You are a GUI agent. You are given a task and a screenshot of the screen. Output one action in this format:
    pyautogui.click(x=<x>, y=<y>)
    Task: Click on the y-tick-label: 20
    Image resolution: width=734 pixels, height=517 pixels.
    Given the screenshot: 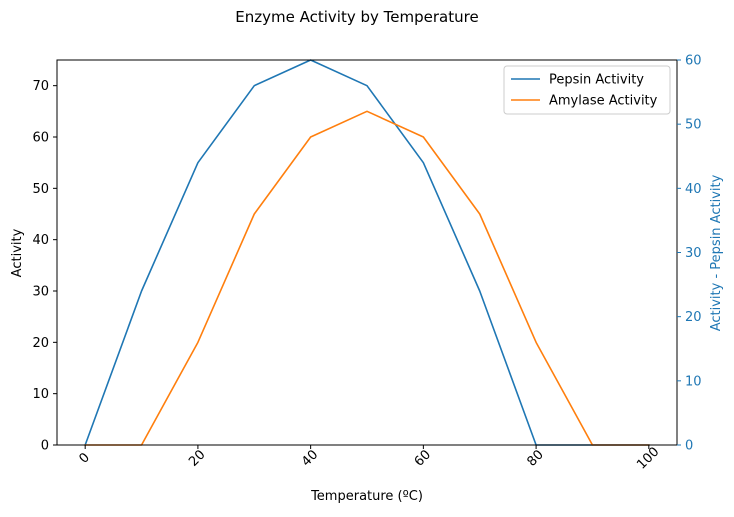 What is the action you would take?
    pyautogui.click(x=40, y=343)
    